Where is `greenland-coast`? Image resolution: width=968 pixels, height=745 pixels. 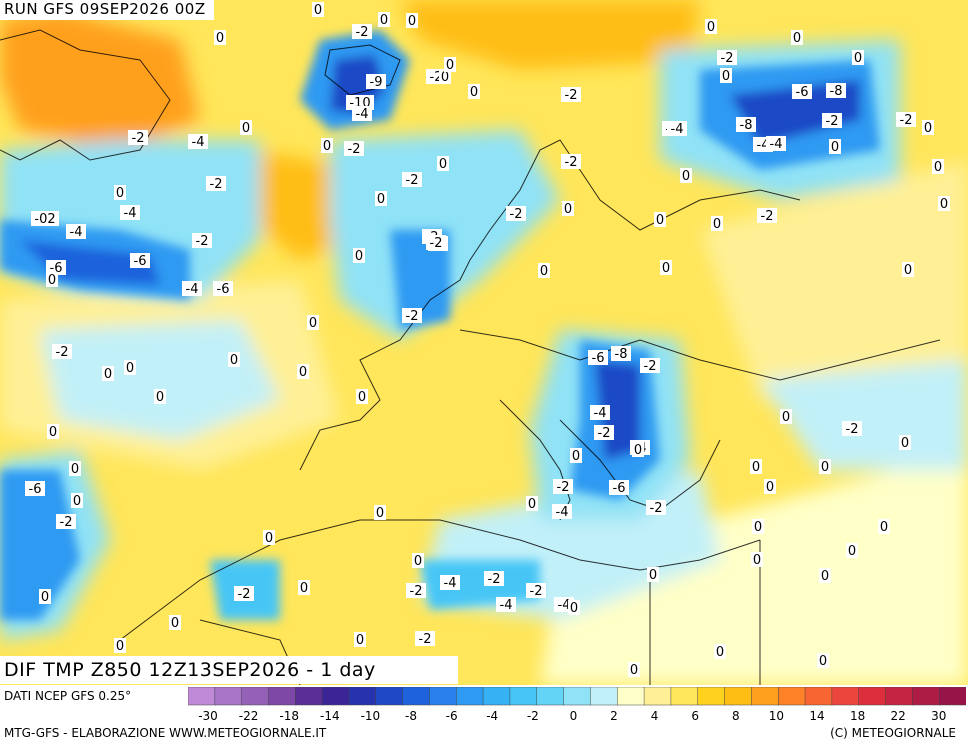 greenland-coast is located at coordinates (85, 95).